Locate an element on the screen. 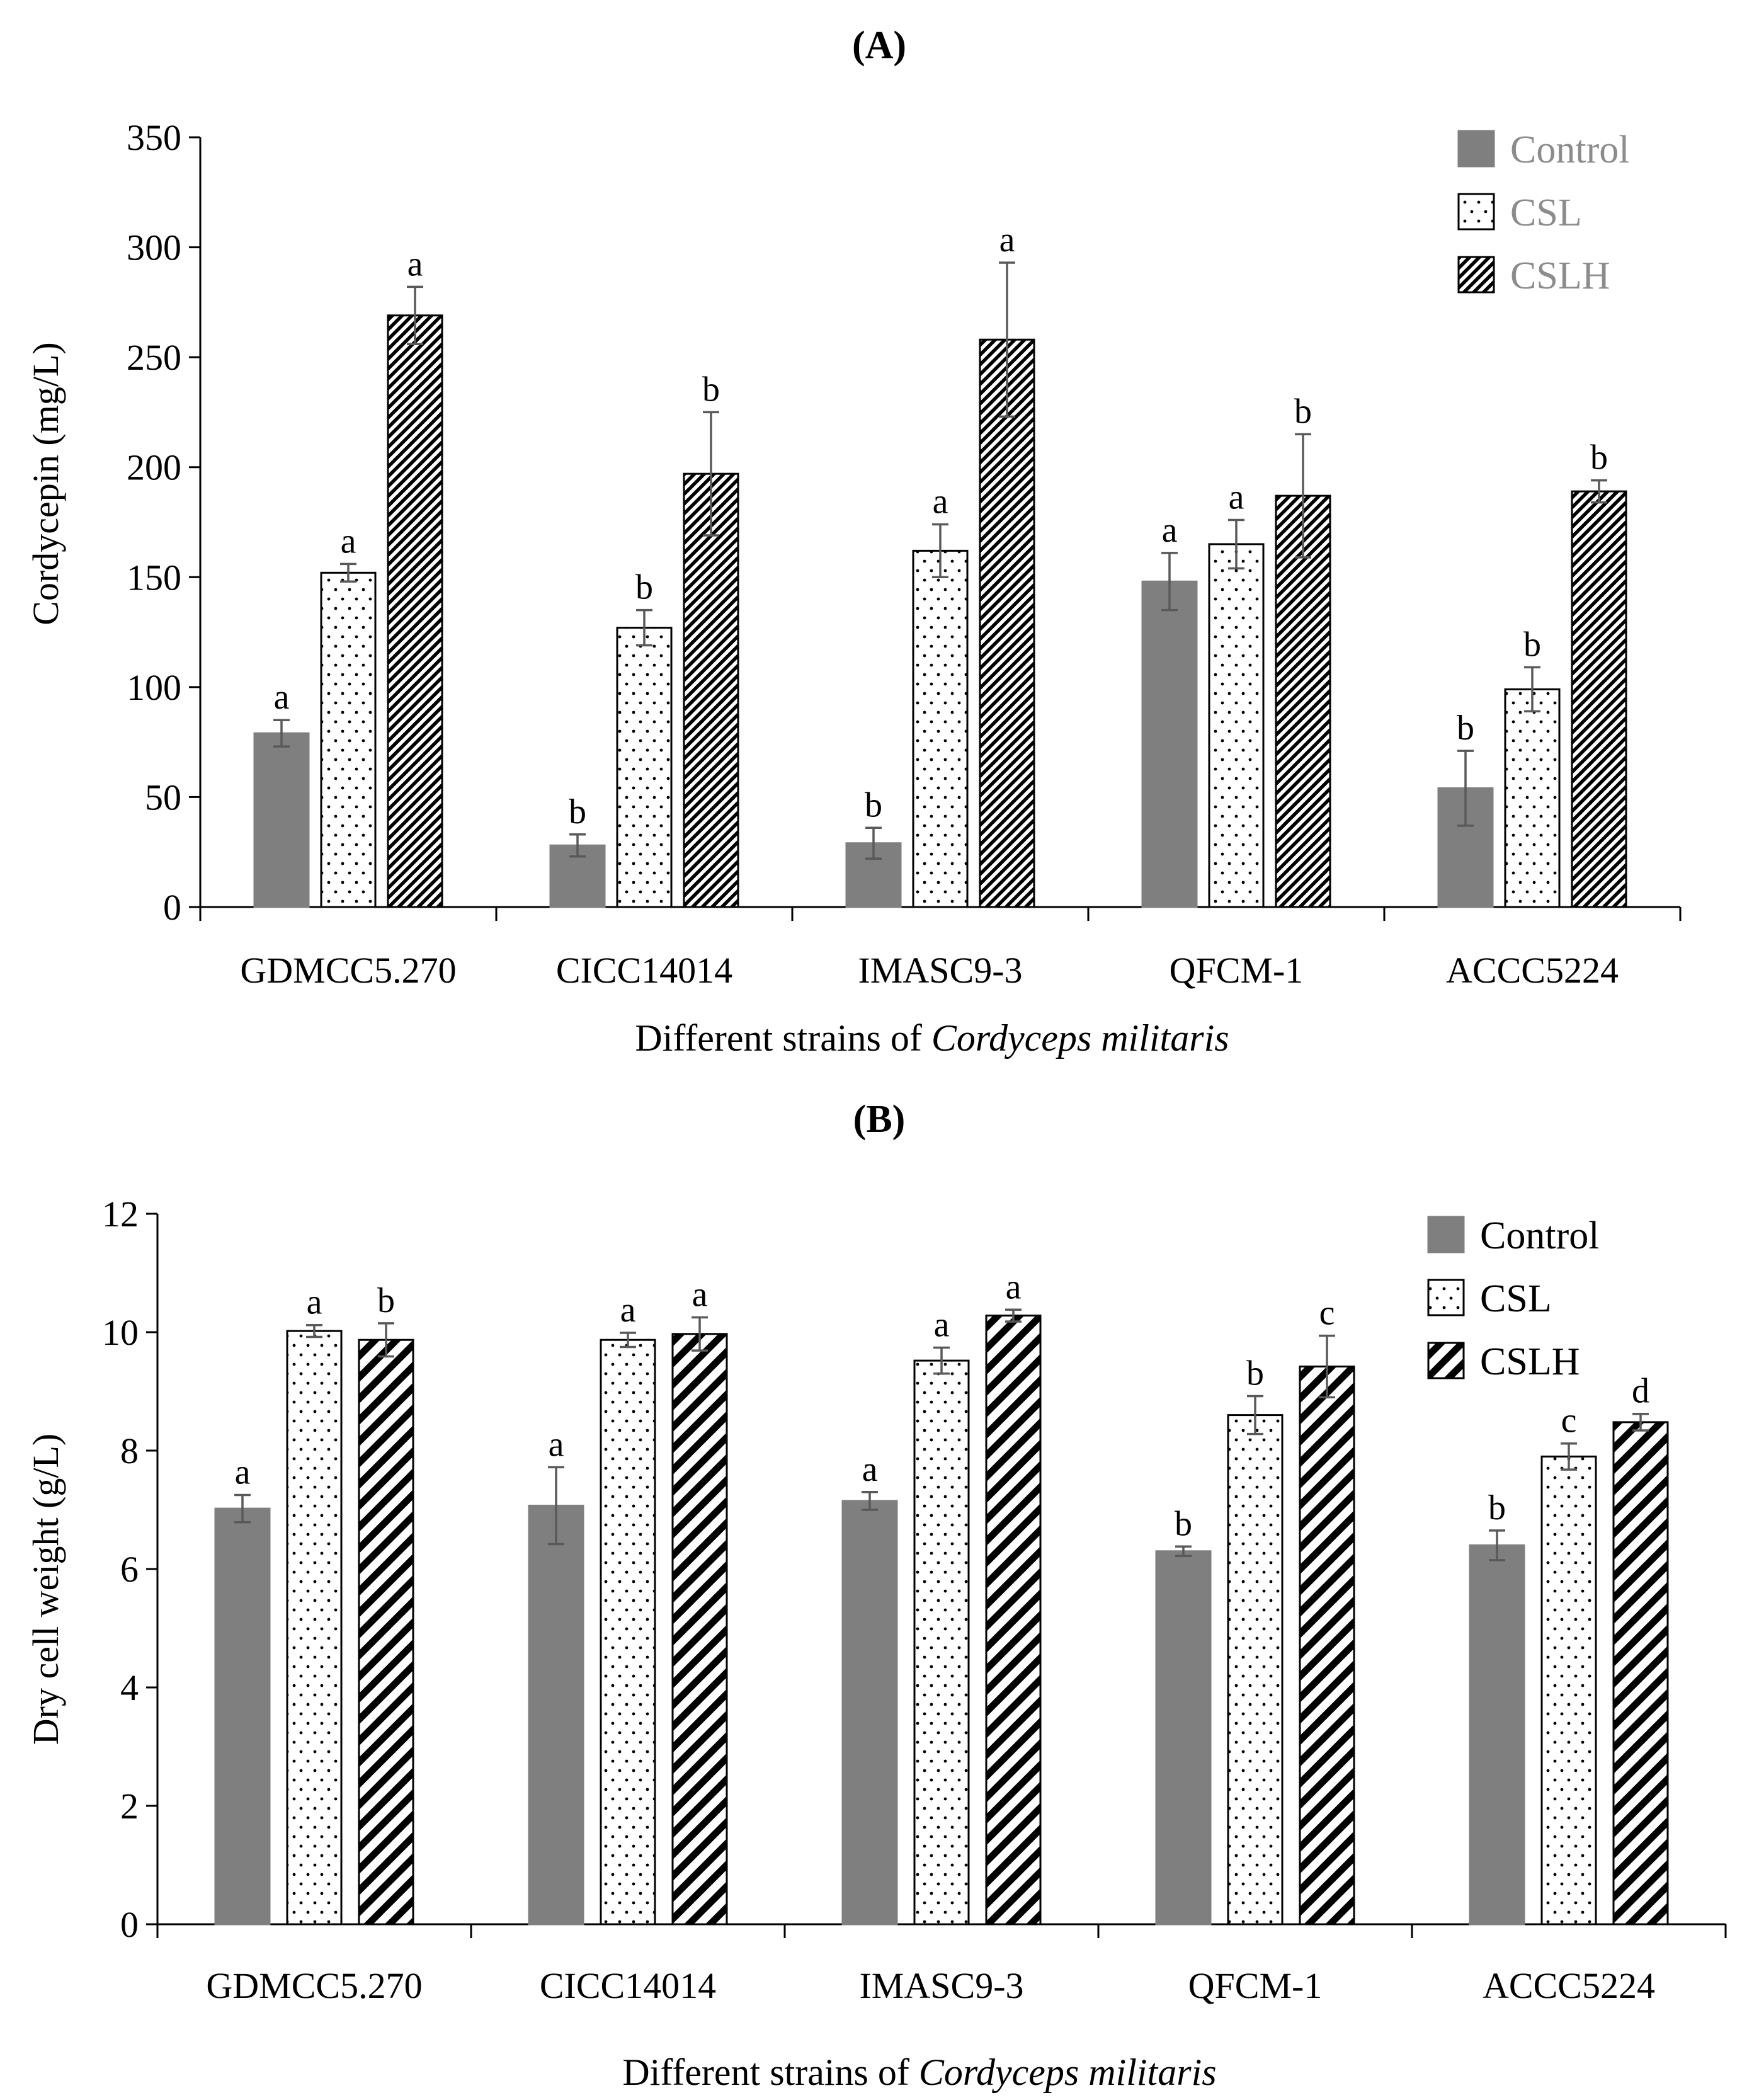 The height and width of the screenshot is (2100, 1759). panel-title: (A) is located at coordinates (879, 45).